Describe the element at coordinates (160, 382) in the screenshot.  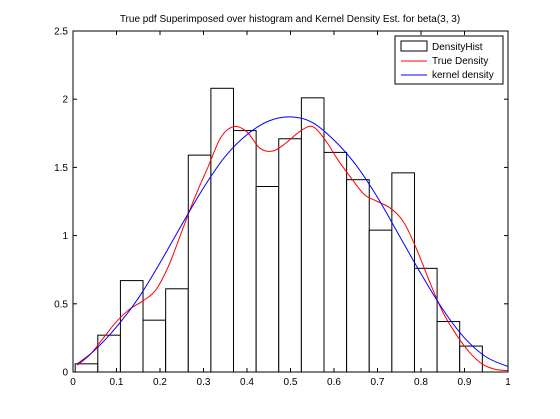
I see `x-tick-label: 0.2` at that location.